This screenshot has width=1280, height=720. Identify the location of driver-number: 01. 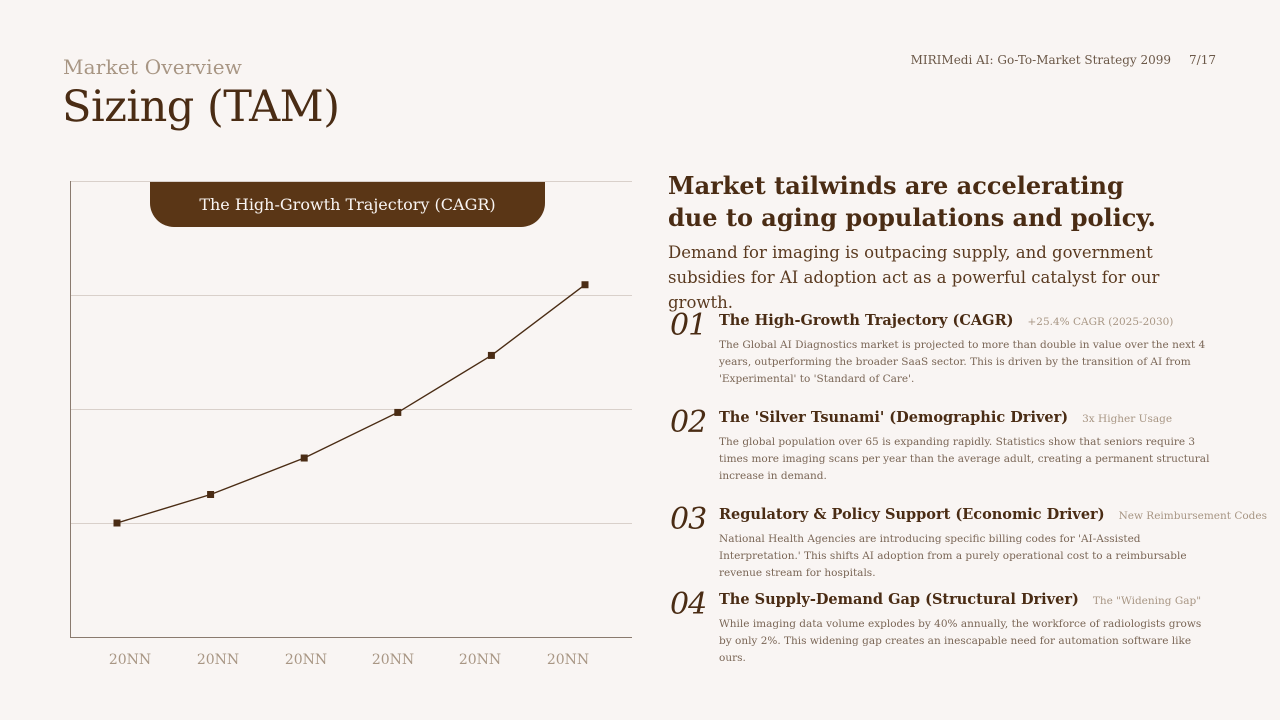
(688, 325).